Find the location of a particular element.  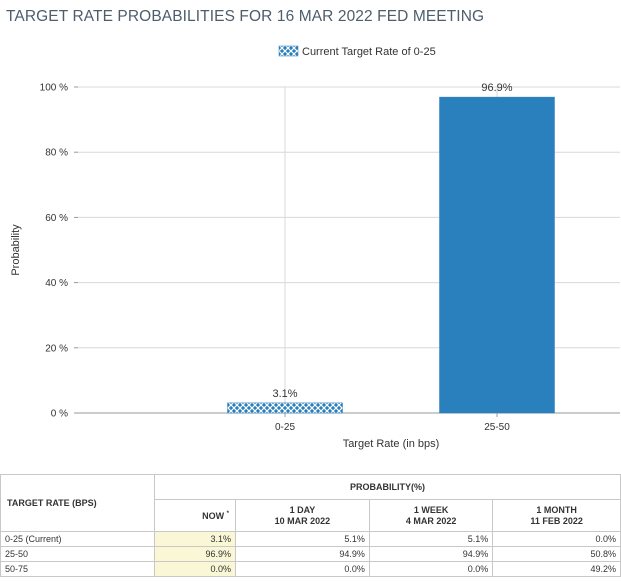

cell-now: 3.1% is located at coordinates (195, 539).